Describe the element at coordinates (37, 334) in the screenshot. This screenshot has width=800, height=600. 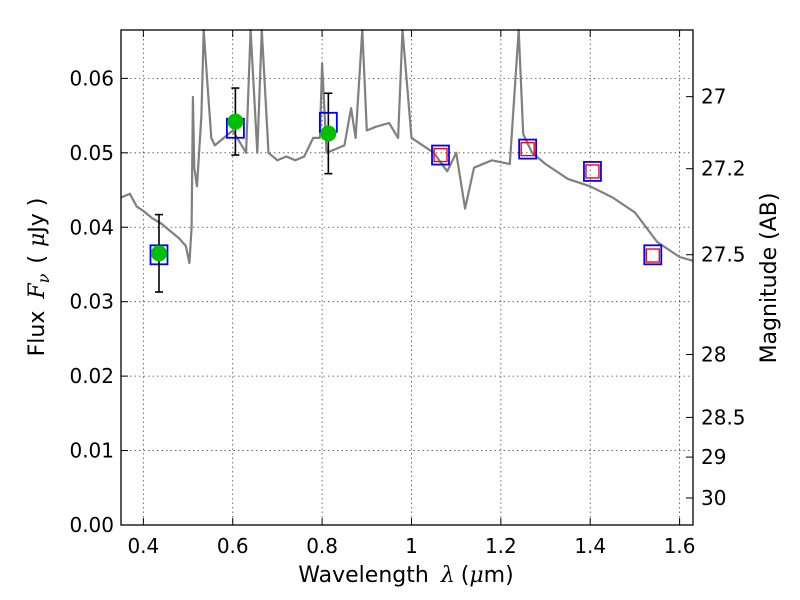
I see `y-axis-title-prefix: Flux` at that location.